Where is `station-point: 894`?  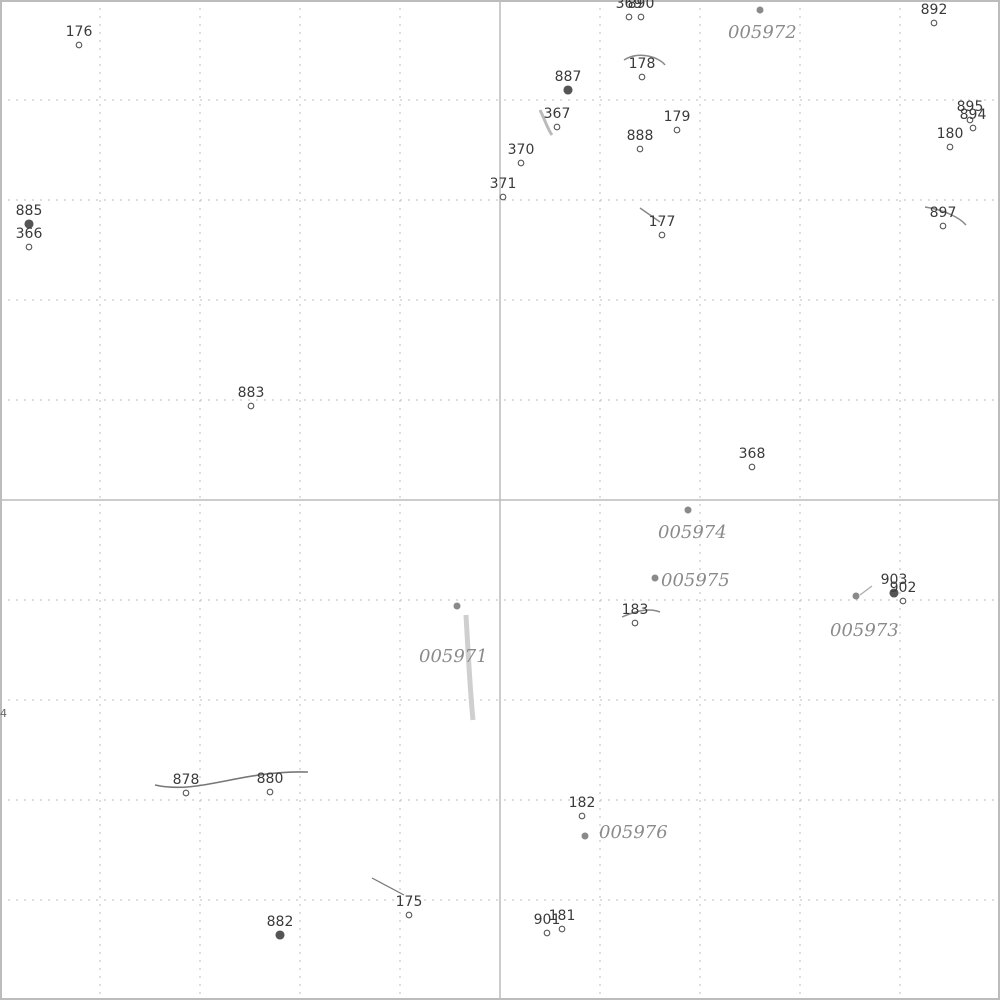
station-point: 894 is located at coordinates (973, 119).